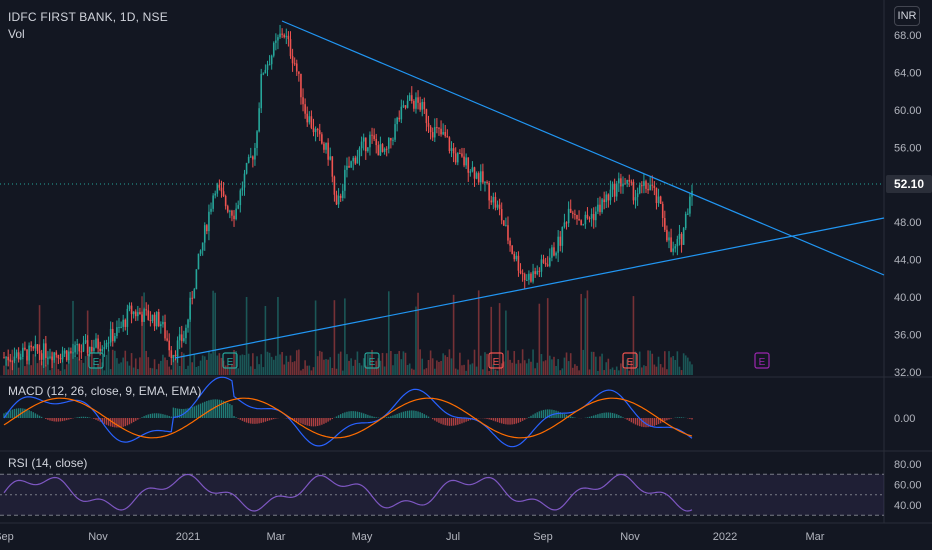 This screenshot has height=550, width=932. Describe the element at coordinates (725, 537) in the screenshot. I see `time-tick-label: 2022` at that location.